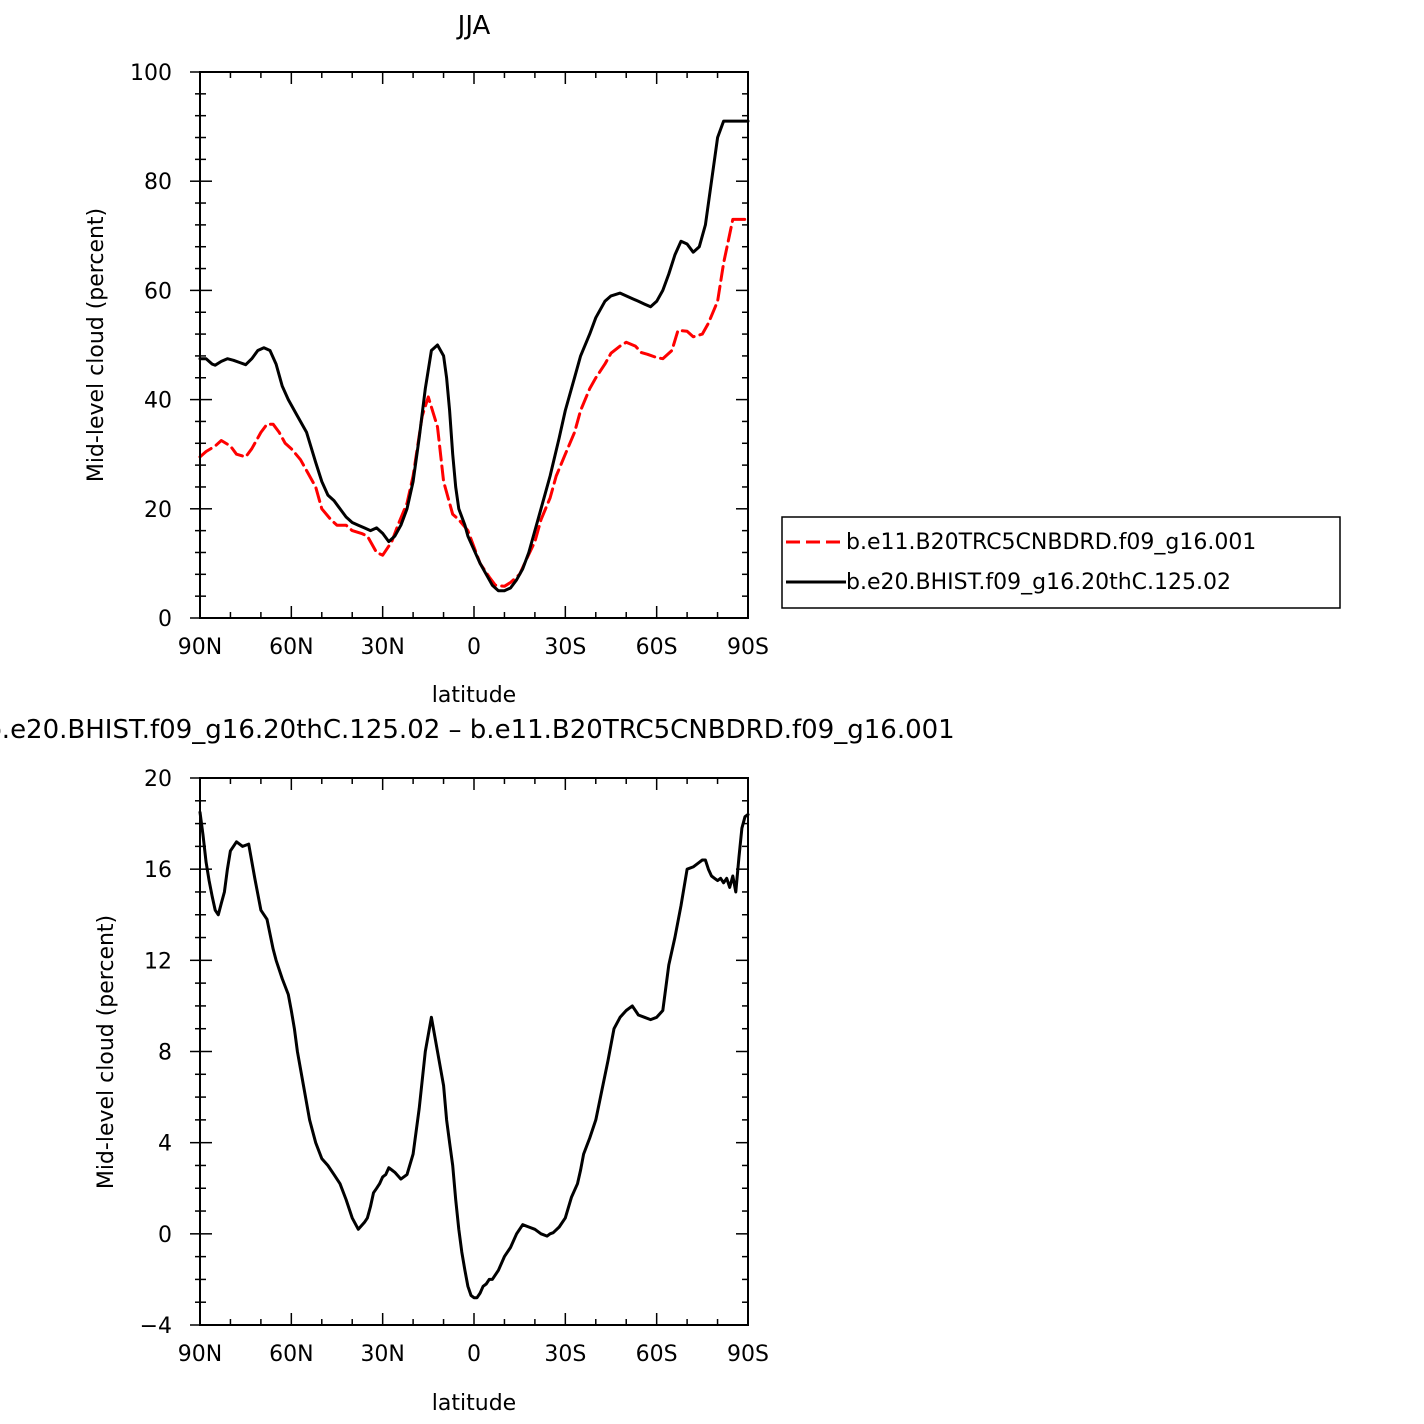 Image resolution: width=1424 pixels, height=1424 pixels. I want to click on bottom-x-tick-labels: 90N 60N 30N 0 30S 60S 90S, so click(473, 1354).